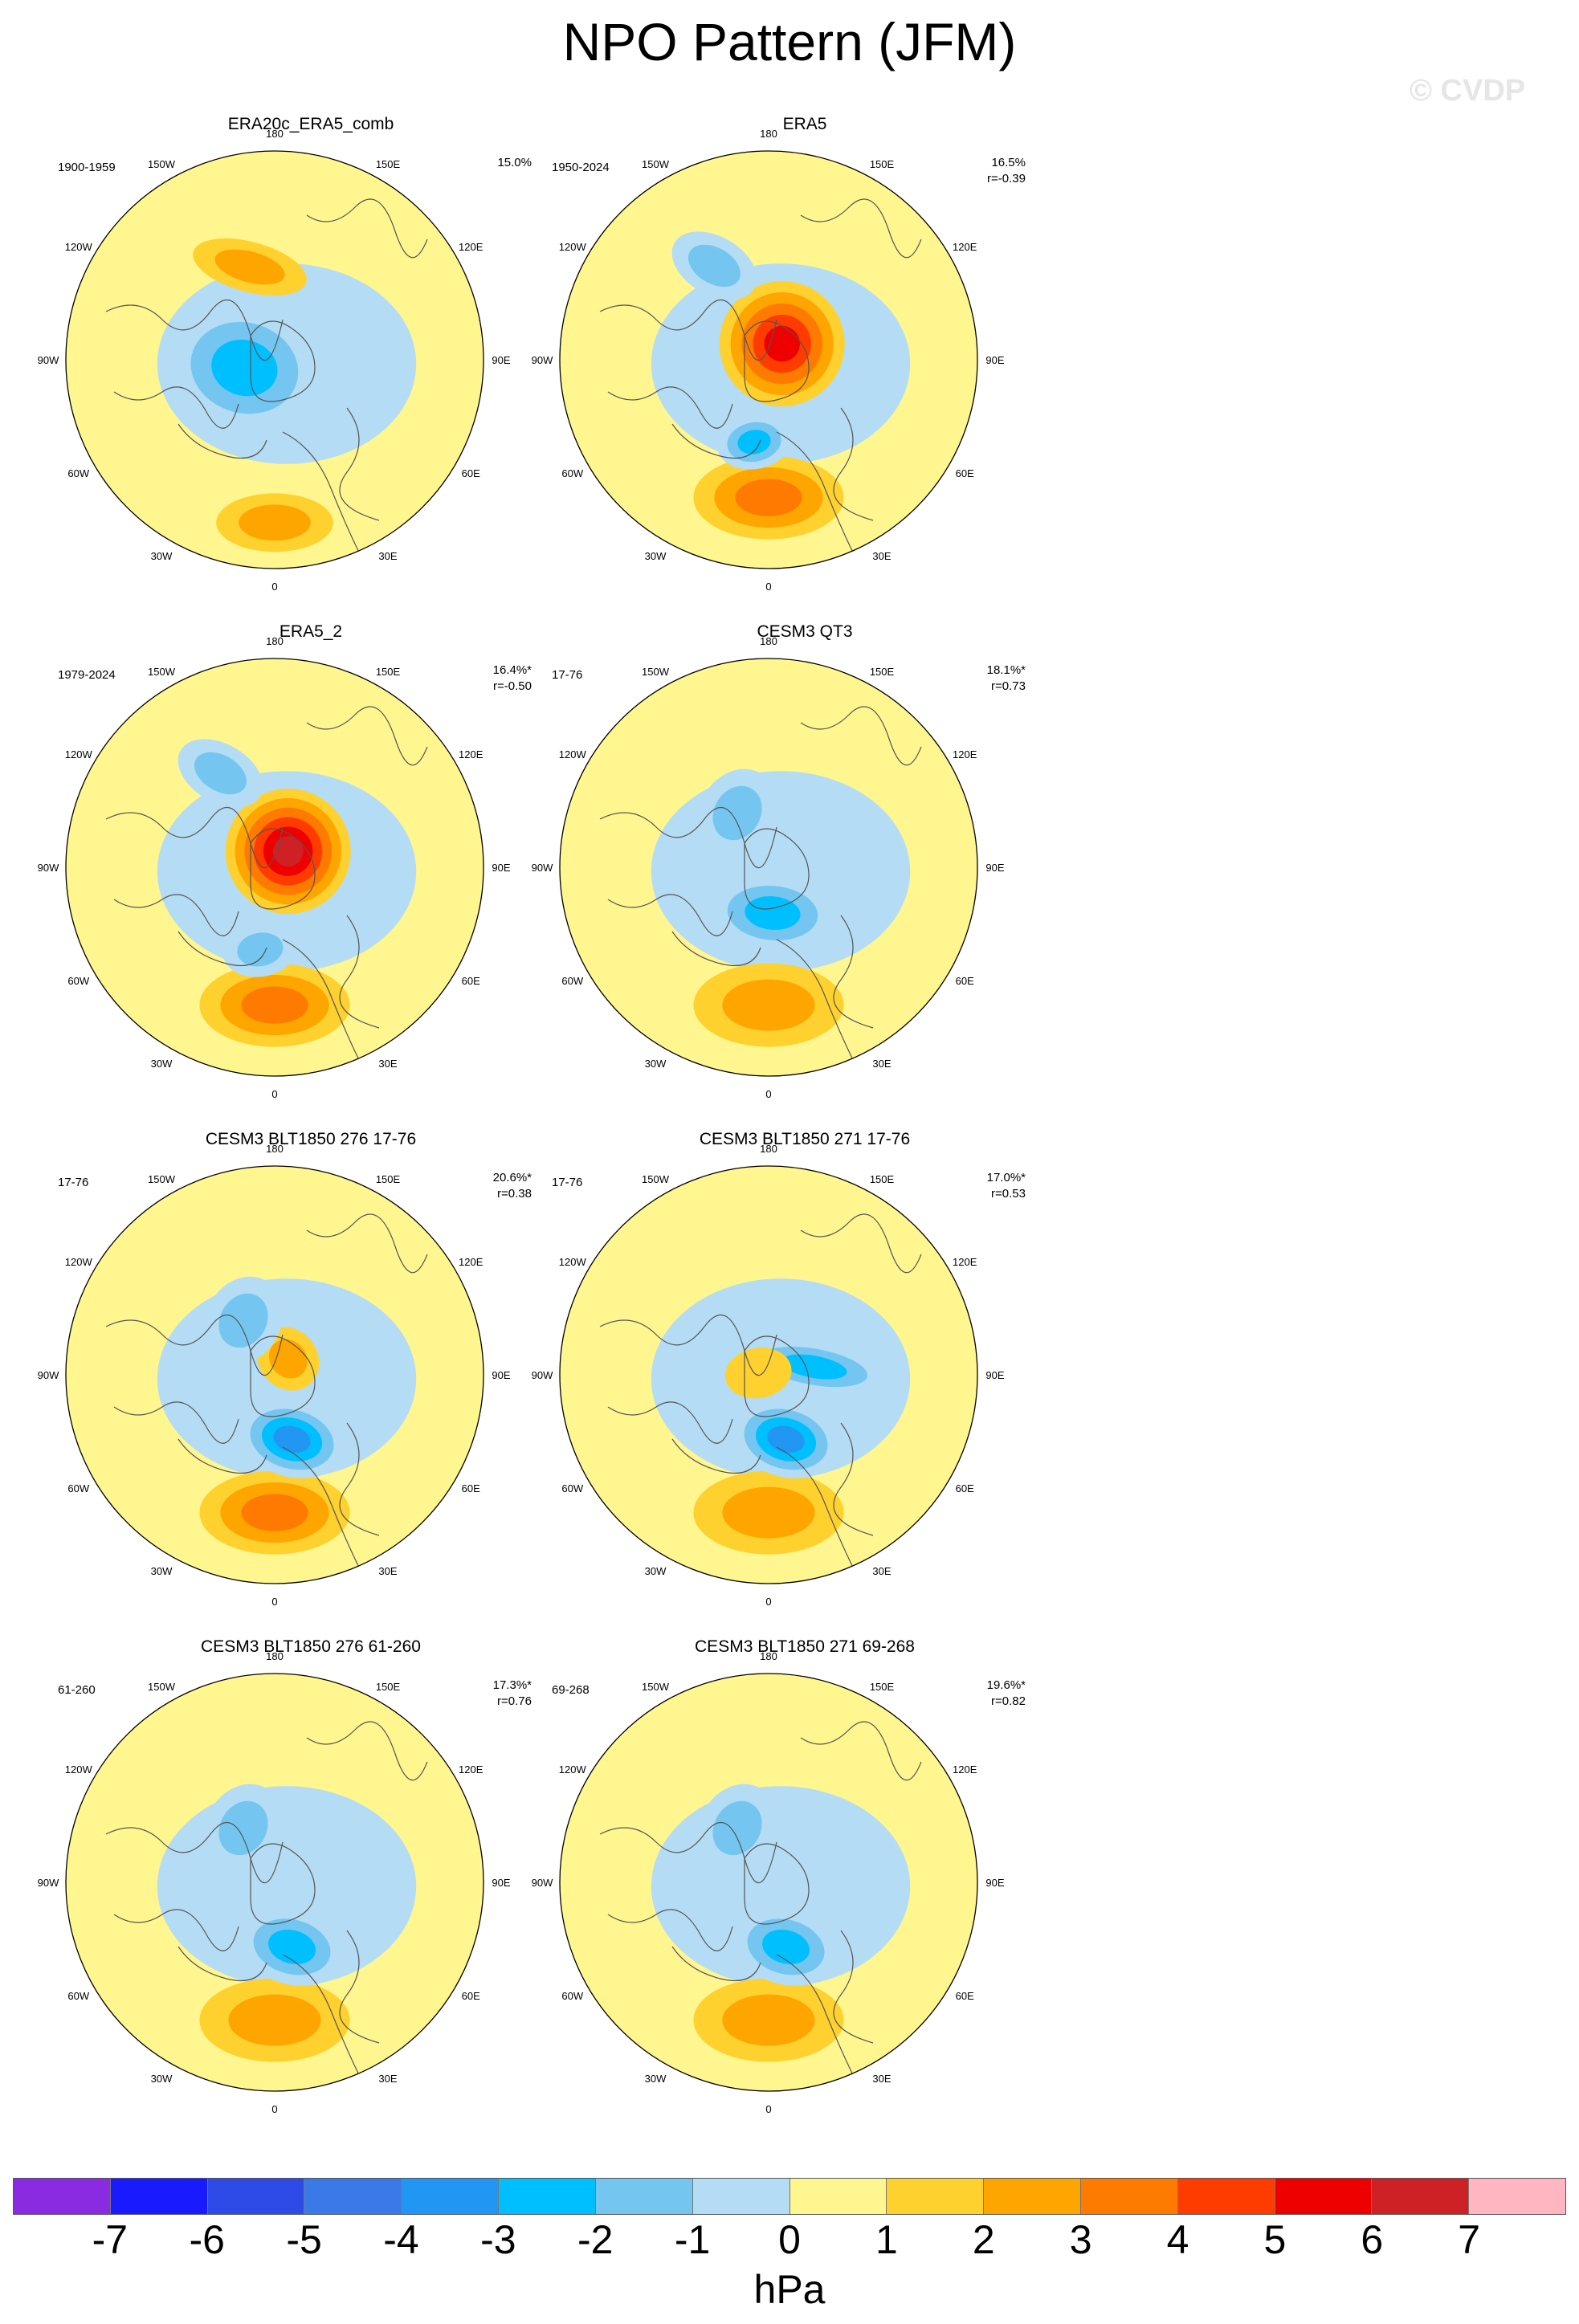 This screenshot has height=2324, width=1579. I want to click on longitude-label: 30W, so click(656, 2079).